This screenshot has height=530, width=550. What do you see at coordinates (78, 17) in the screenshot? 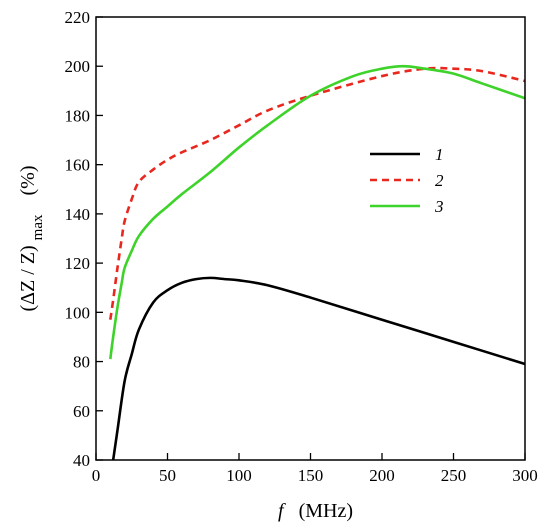
I see `y-tick-label: 220` at bounding box center [78, 17].